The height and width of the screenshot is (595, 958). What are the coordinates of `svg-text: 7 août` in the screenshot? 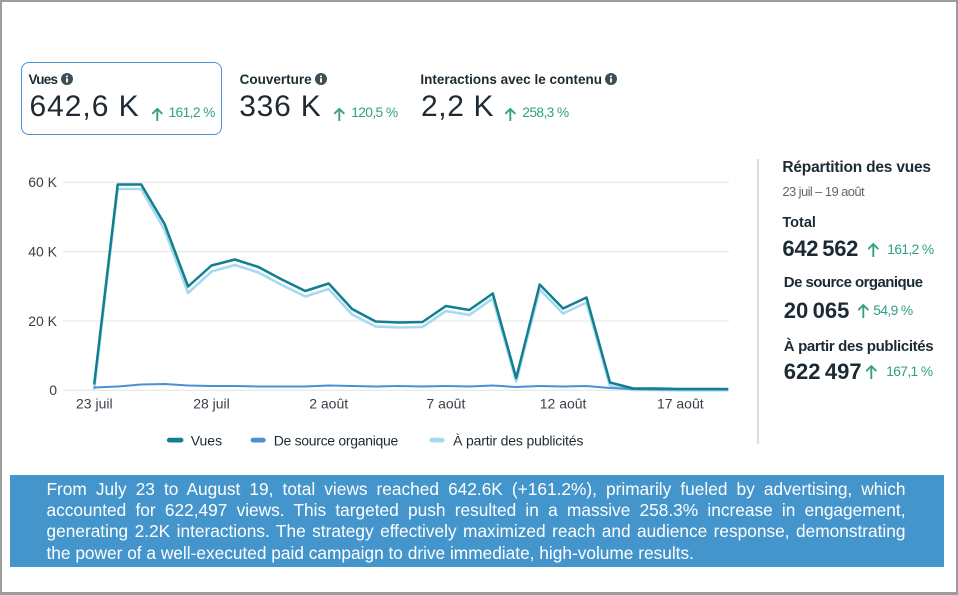 It's located at (445, 404).